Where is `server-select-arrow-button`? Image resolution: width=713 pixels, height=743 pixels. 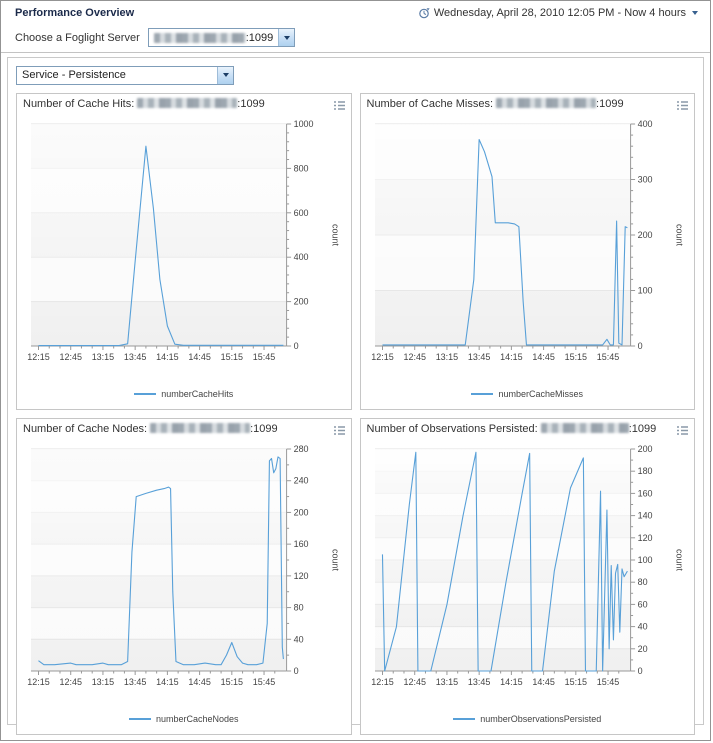 server-select-arrow-button is located at coordinates (286, 37).